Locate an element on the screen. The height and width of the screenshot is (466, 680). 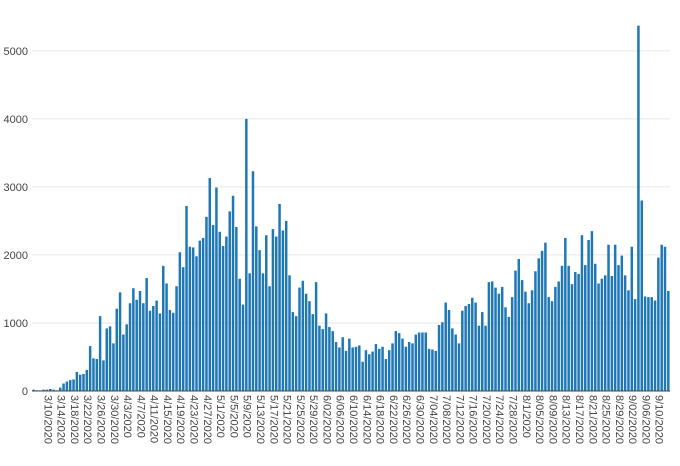
x-tick-label: 7/24/2020 is located at coordinates (499, 419).